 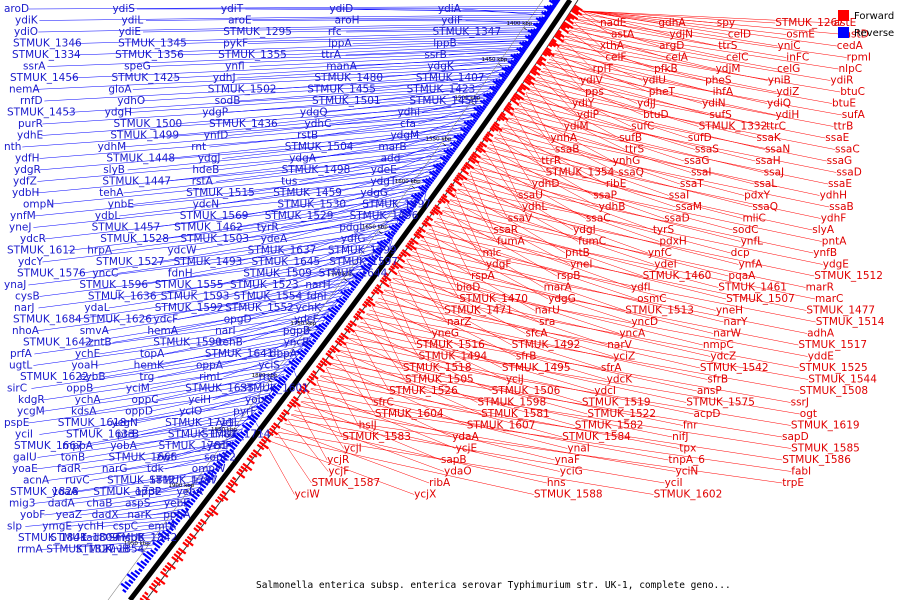 I want to click on forward-gene-label: STMUK_1460, so click(x=677, y=276).